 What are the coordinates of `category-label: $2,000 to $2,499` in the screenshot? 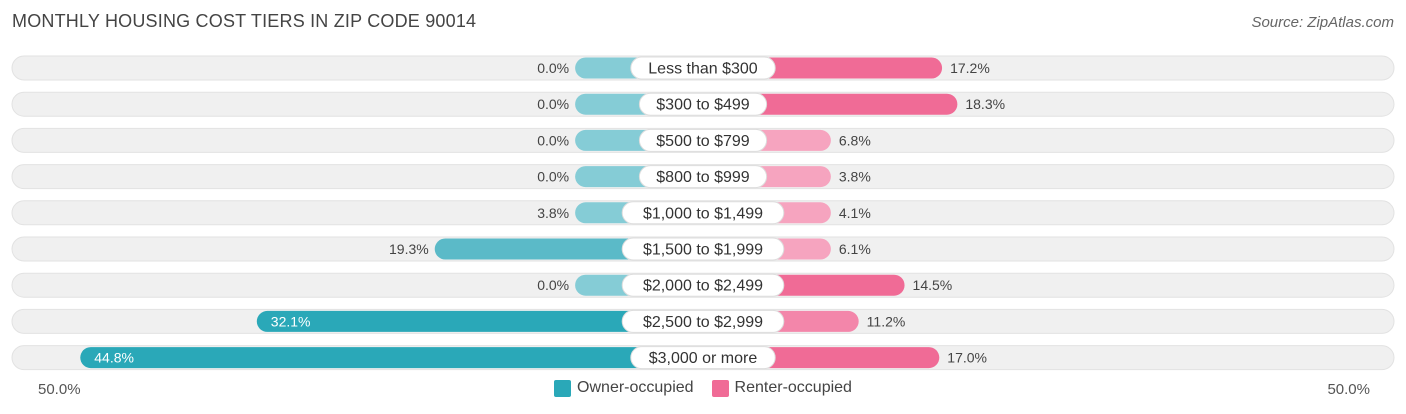 It's located at (703, 286).